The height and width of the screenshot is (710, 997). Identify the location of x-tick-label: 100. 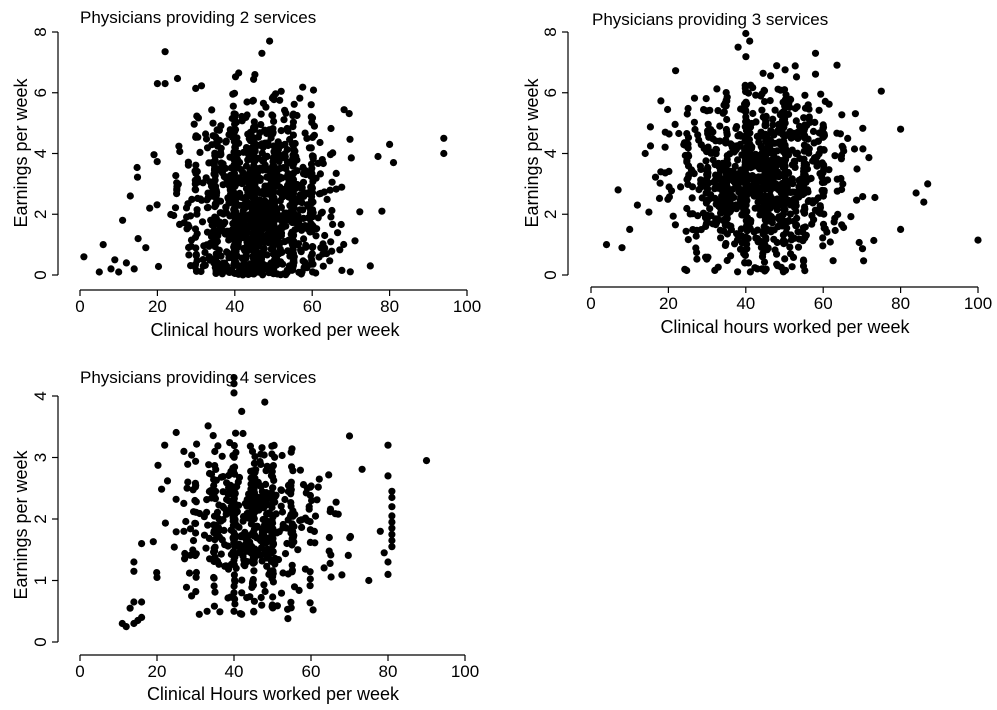
(467, 306).